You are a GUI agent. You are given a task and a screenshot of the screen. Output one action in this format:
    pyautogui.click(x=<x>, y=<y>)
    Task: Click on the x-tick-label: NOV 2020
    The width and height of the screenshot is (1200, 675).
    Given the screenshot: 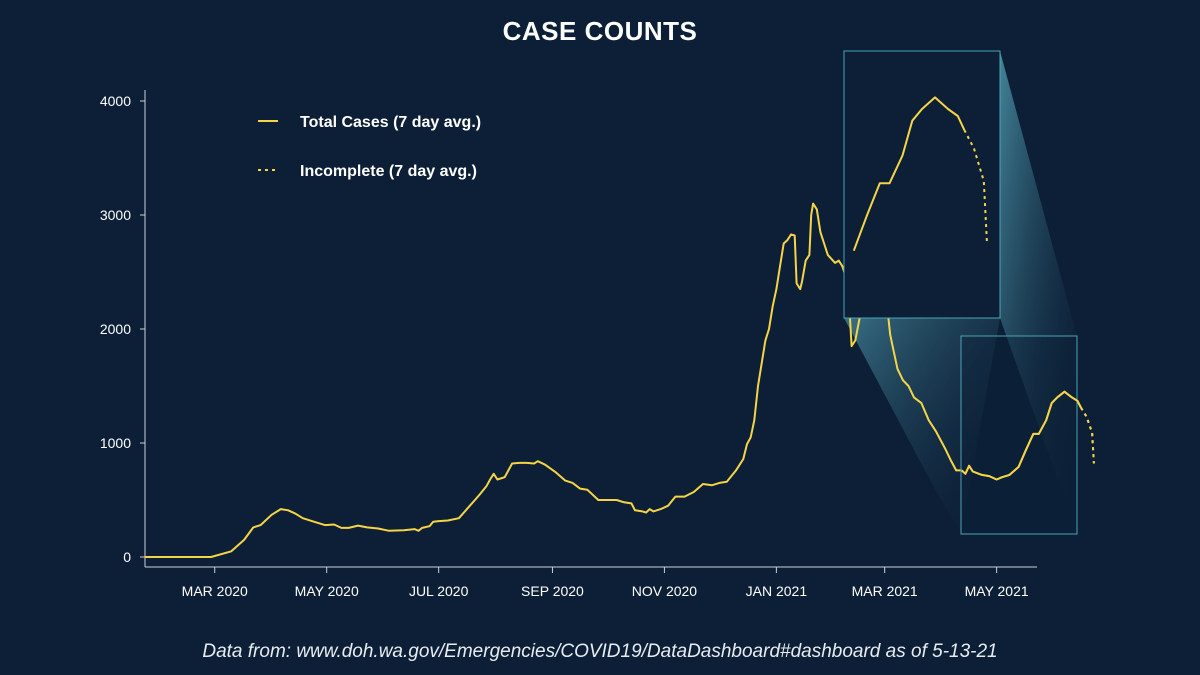 What is the action you would take?
    pyautogui.click(x=665, y=591)
    